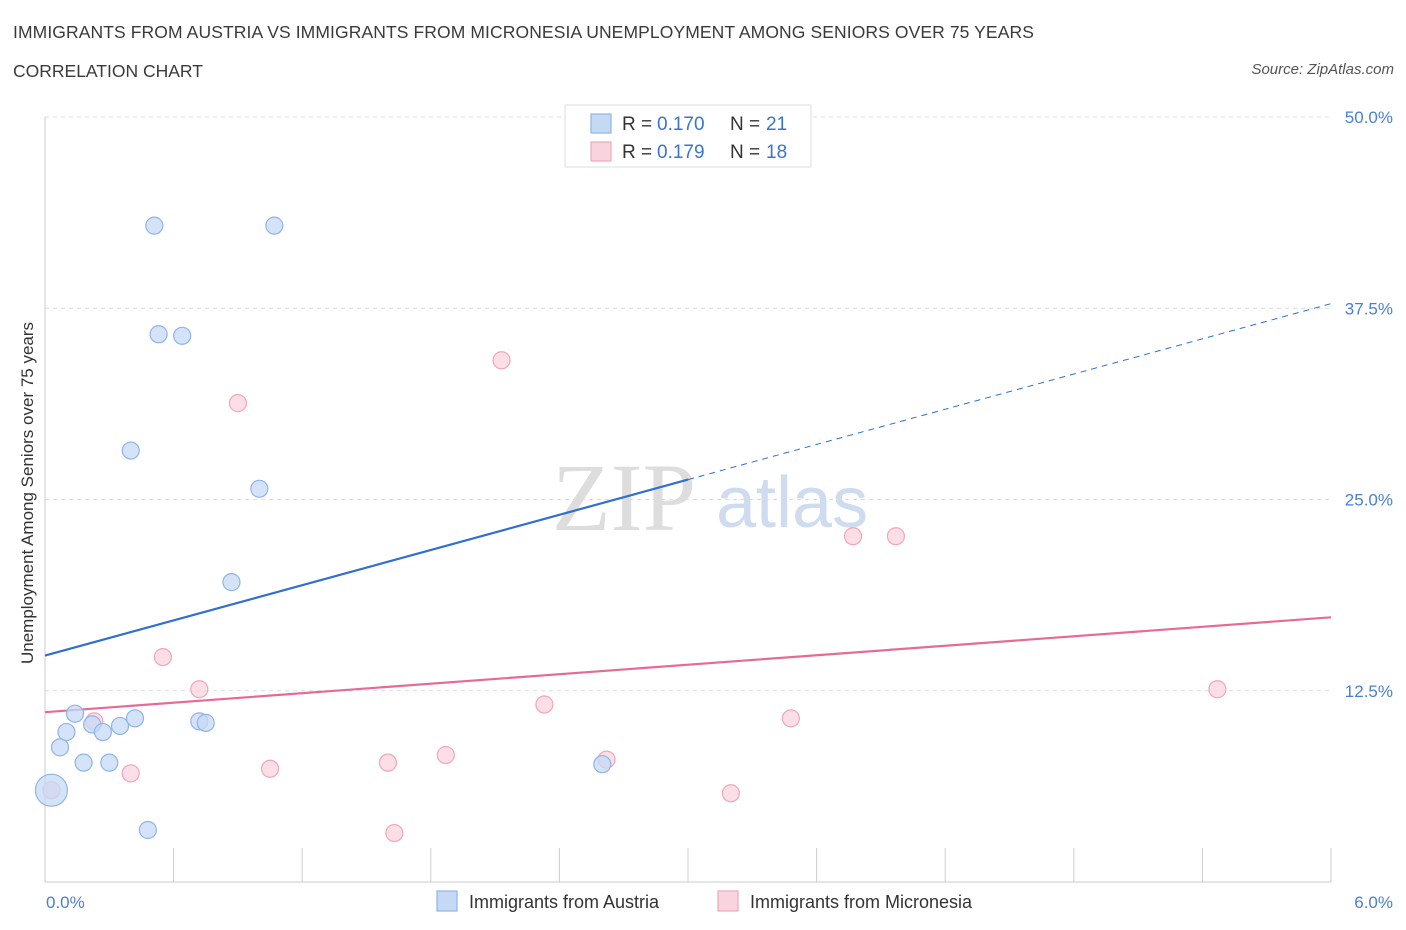  Describe the element at coordinates (745, 124) in the screenshot. I see `legend-n-label-austria: N =` at that location.